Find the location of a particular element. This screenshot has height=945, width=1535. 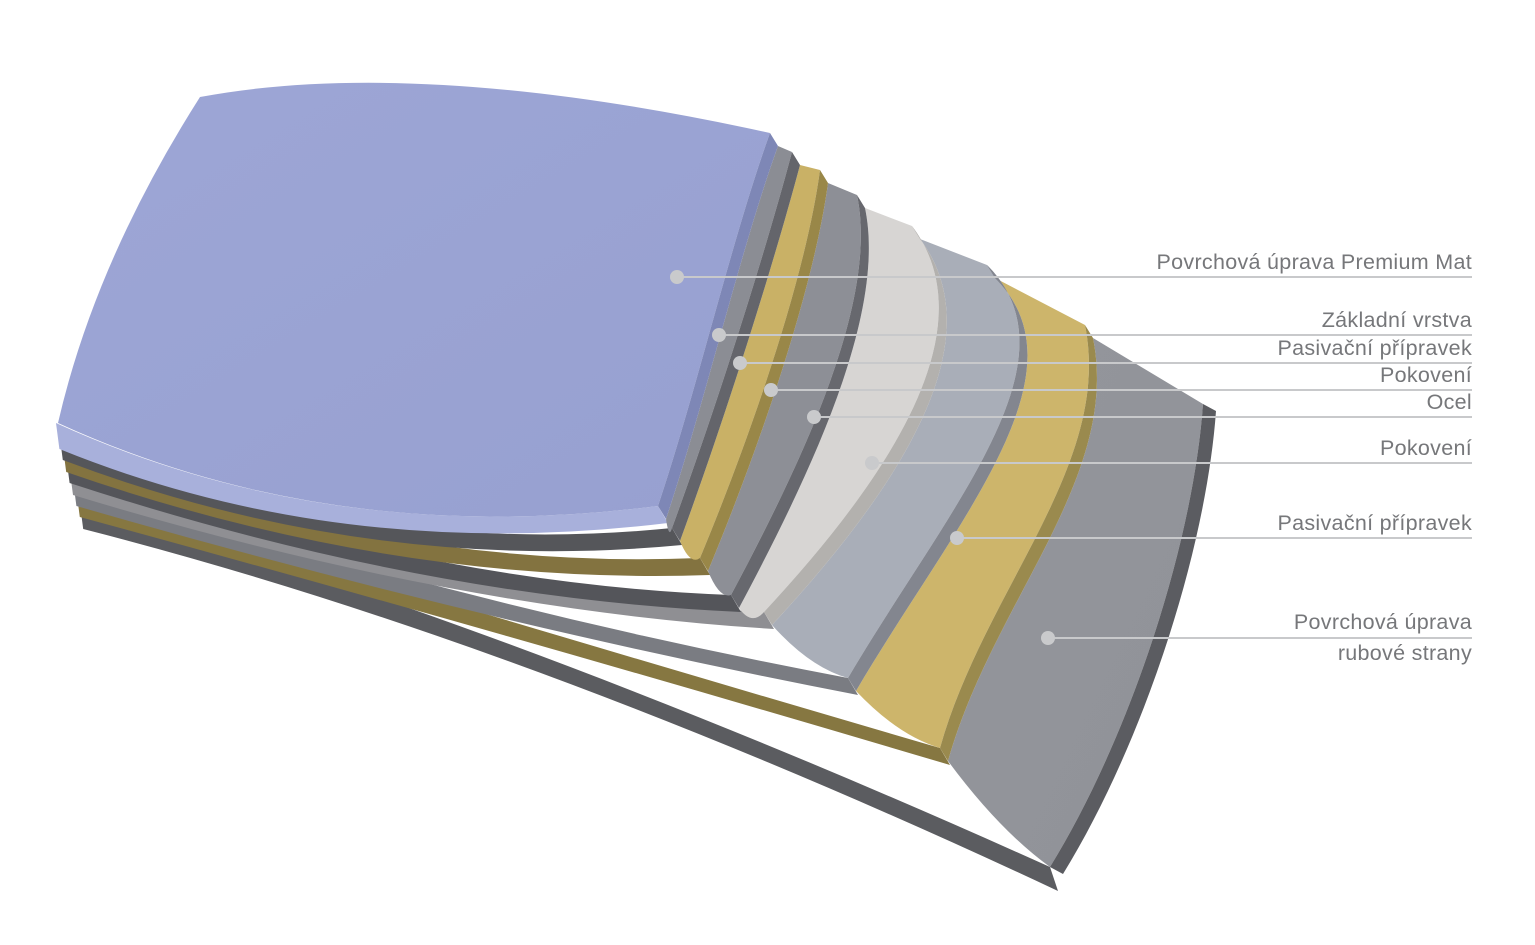

callout-dot-zakladni-vrstva is located at coordinates (719, 335).